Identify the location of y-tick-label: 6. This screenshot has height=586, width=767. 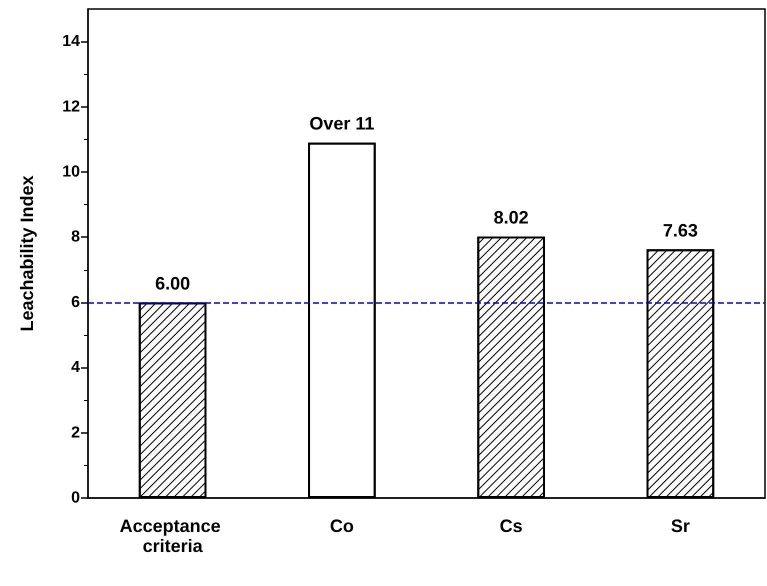
(75, 302).